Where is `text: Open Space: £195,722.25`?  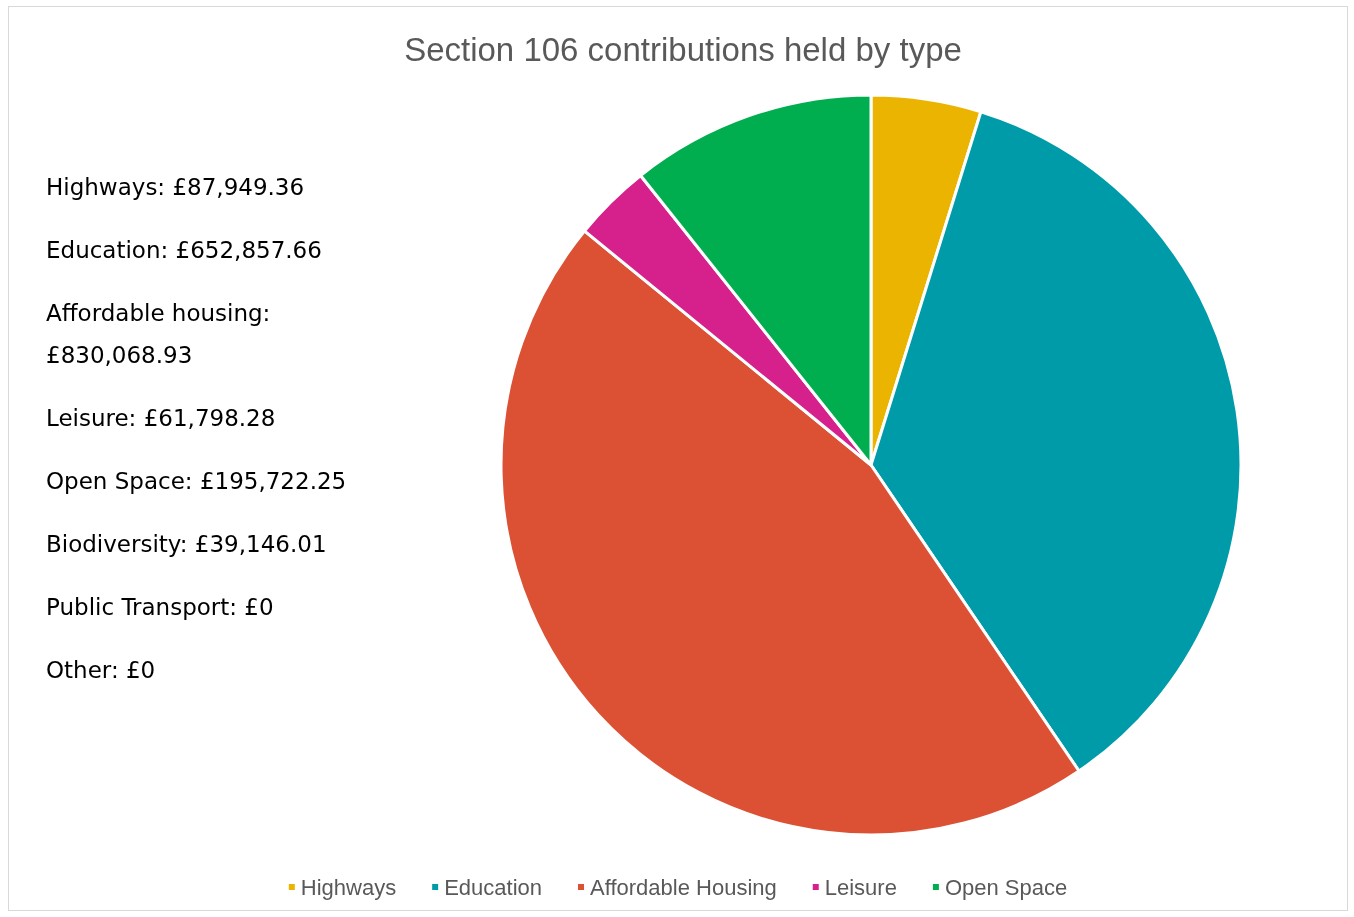
text: Open Space: £195,722.25 is located at coordinates (197, 481).